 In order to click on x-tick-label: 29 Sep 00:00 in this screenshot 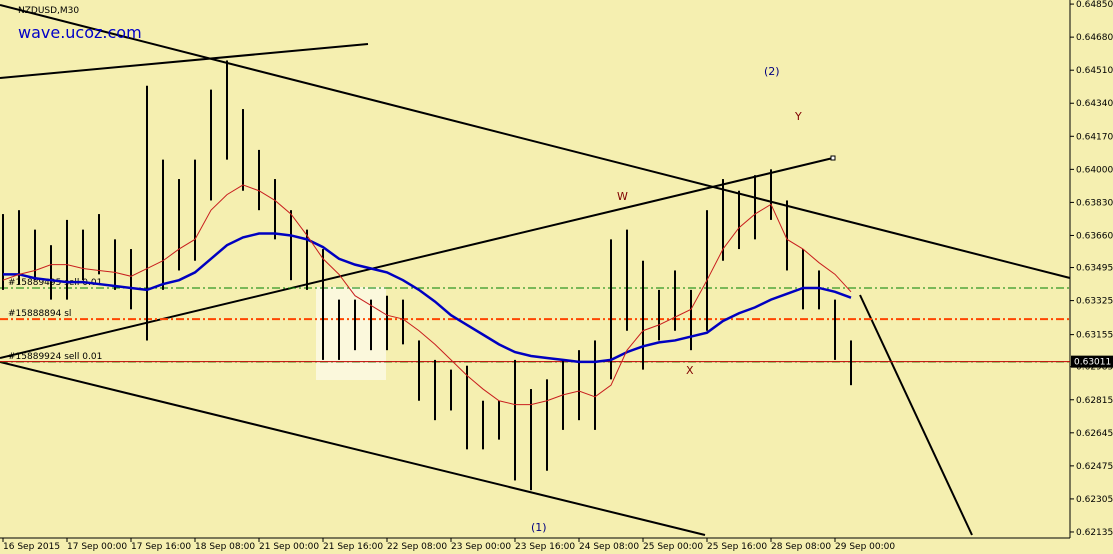, I will do `click(865, 547)`.